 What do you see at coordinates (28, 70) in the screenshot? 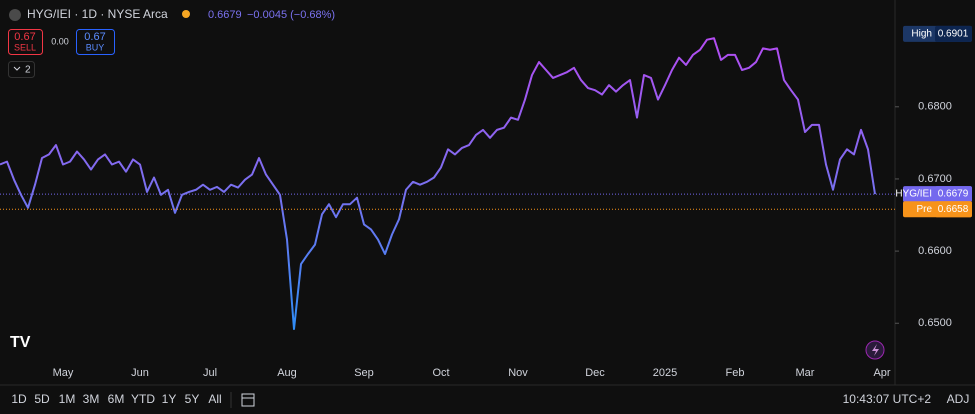
I see `indicator-count: 2` at bounding box center [28, 70].